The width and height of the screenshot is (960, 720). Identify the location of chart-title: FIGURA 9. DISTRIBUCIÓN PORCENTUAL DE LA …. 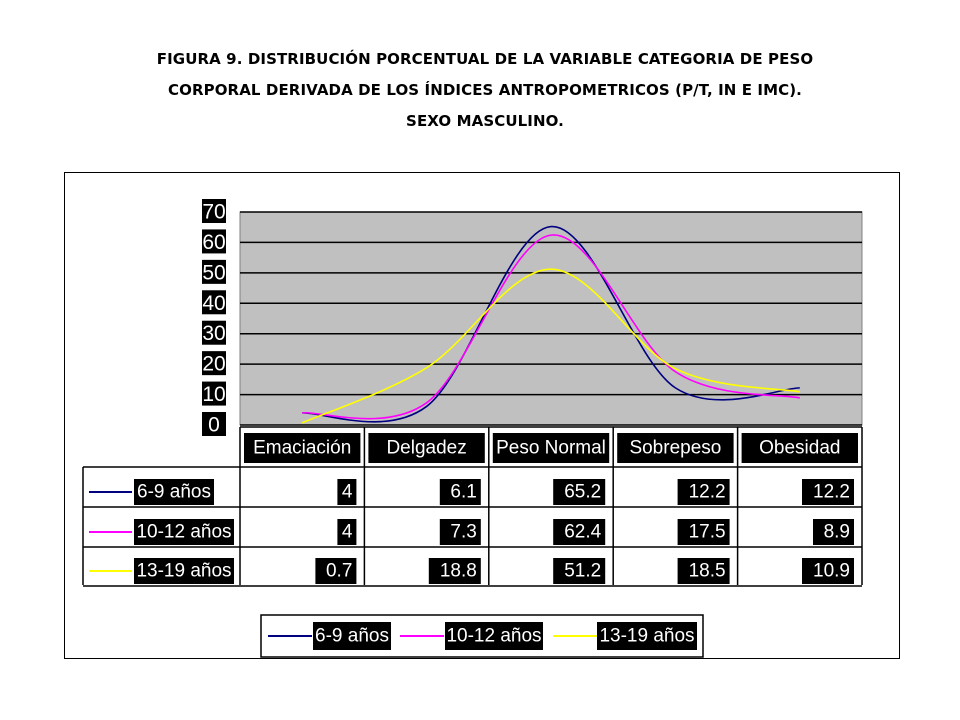
(485, 90).